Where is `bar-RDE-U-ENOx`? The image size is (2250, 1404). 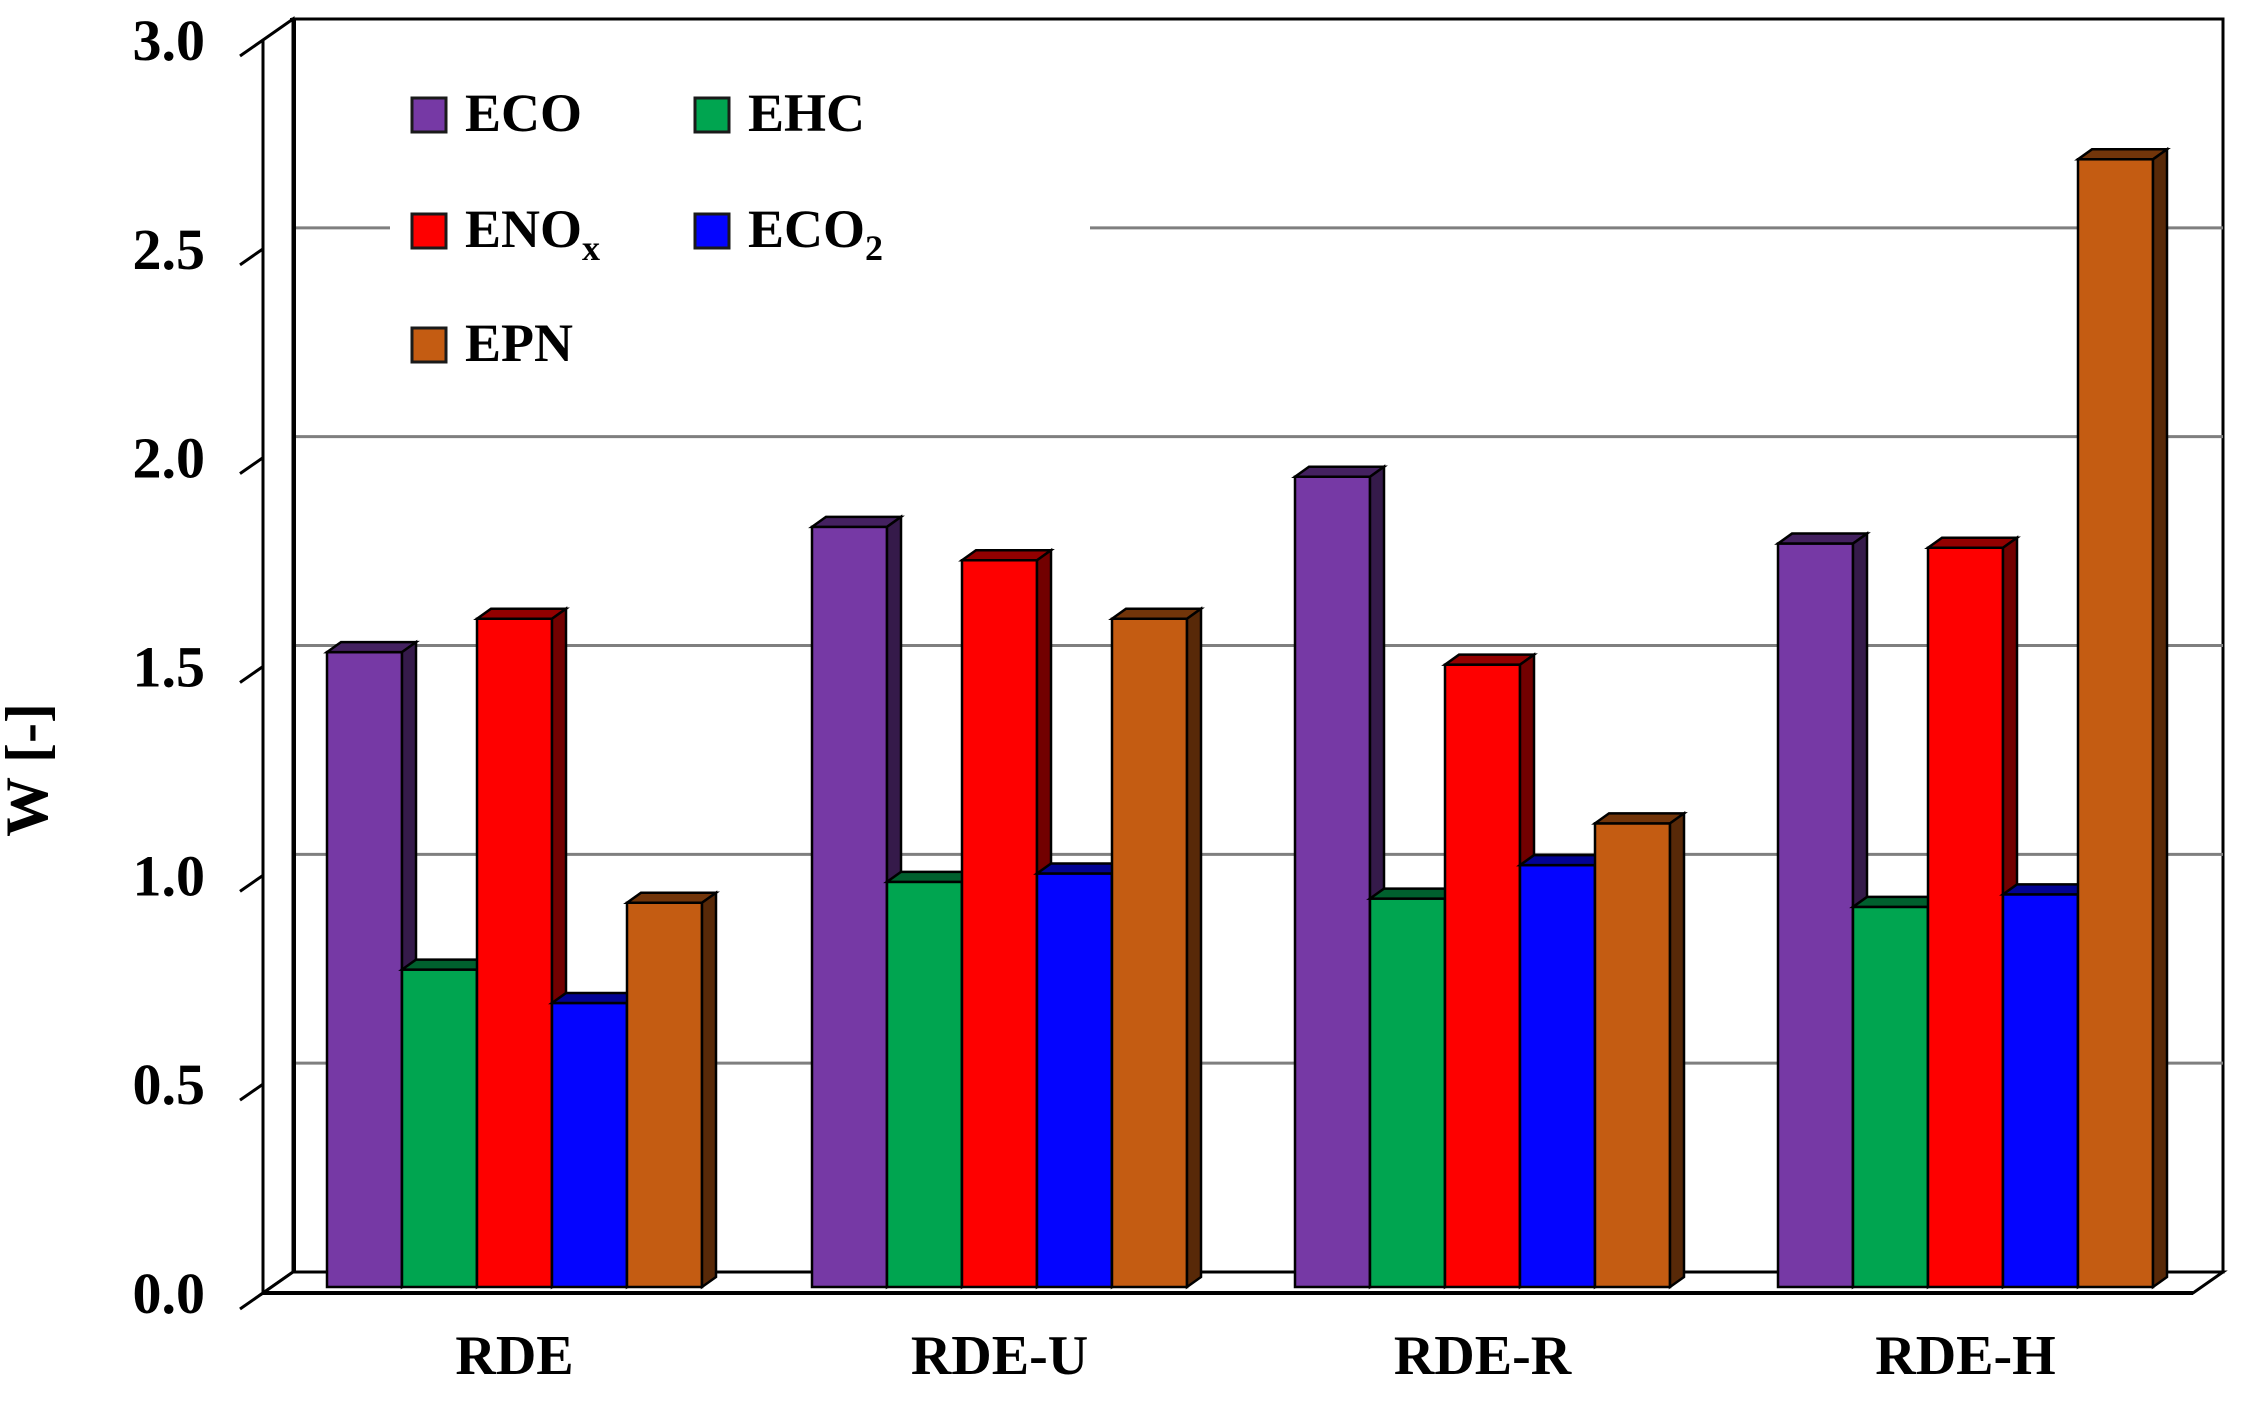
bar-RDE-U-ENOx is located at coordinates (999, 924).